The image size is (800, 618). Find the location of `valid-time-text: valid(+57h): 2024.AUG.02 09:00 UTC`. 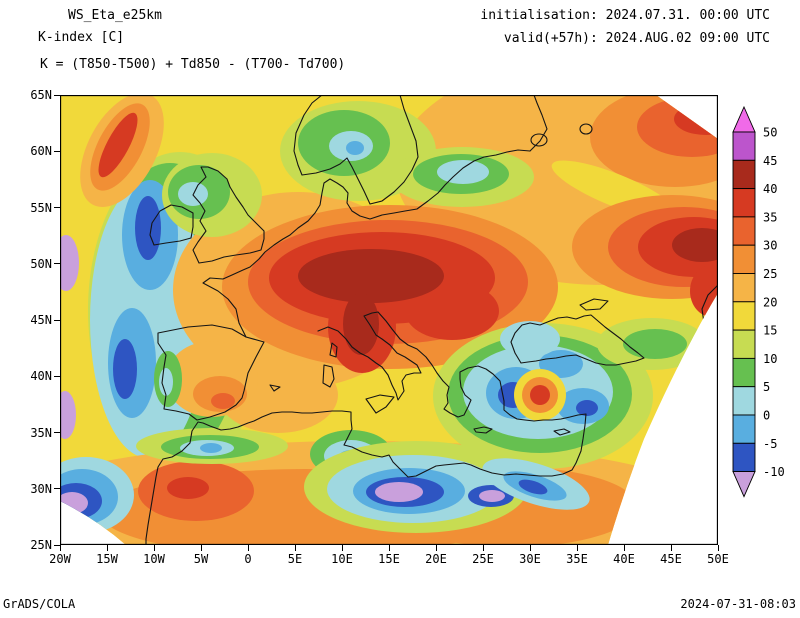

valid-time-text: valid(+57h): 2024.AUG.02 09:00 UTC is located at coordinates (636, 38).